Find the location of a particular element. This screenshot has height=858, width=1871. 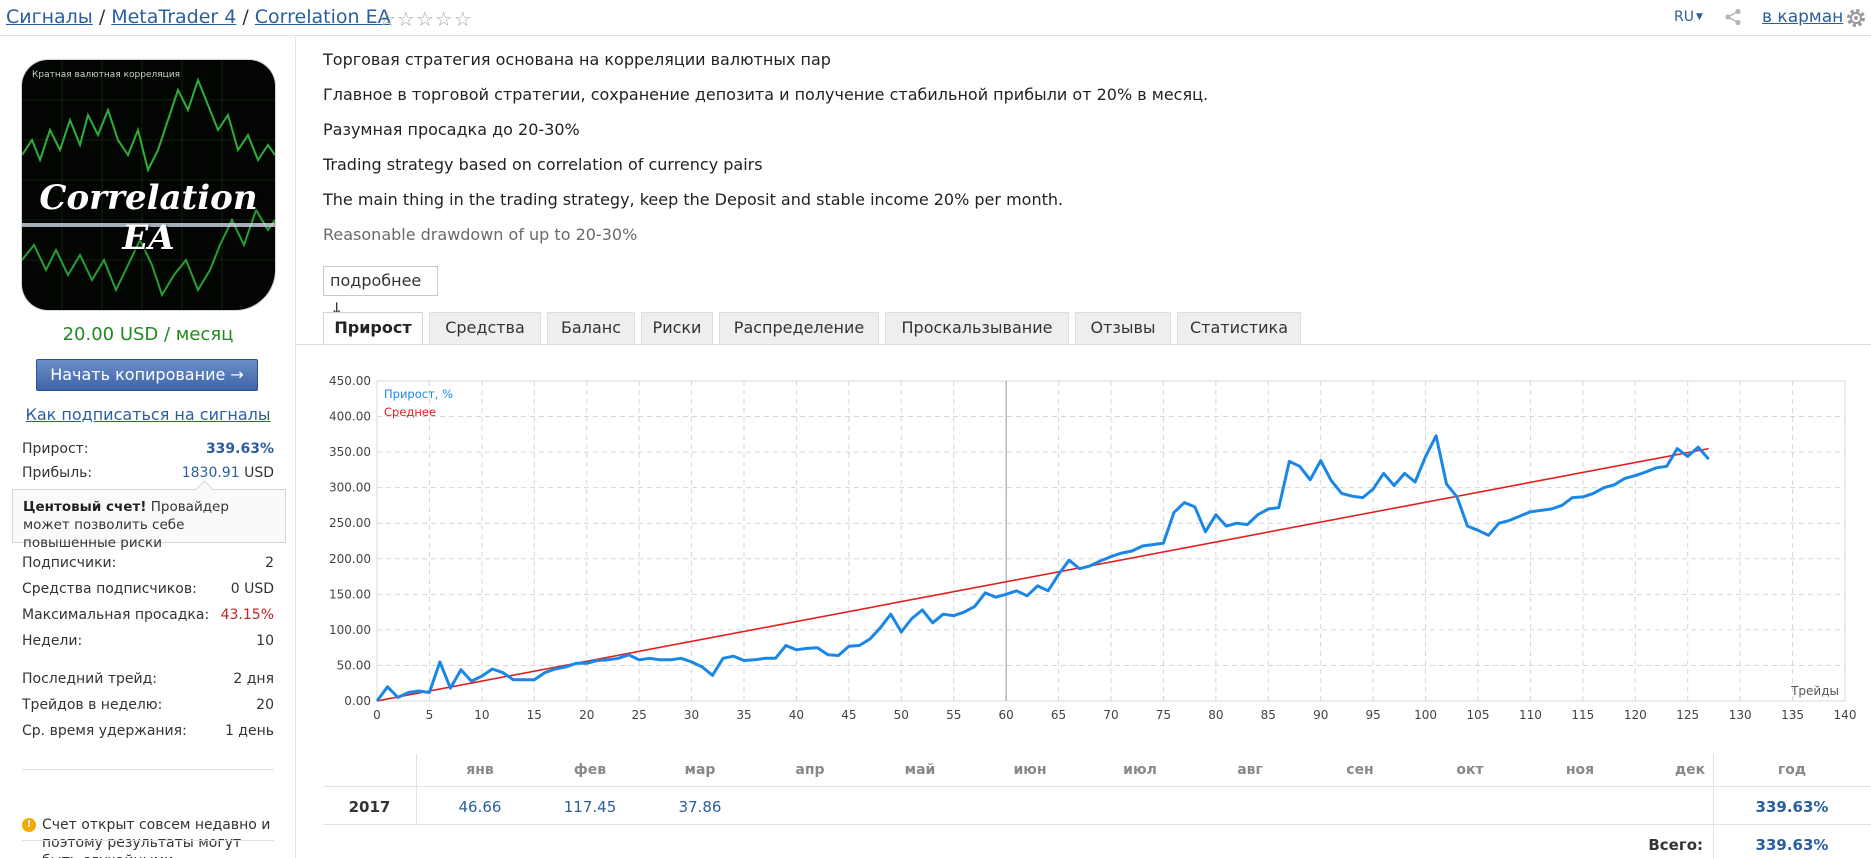

tab-balance: Баланс is located at coordinates (591, 328).